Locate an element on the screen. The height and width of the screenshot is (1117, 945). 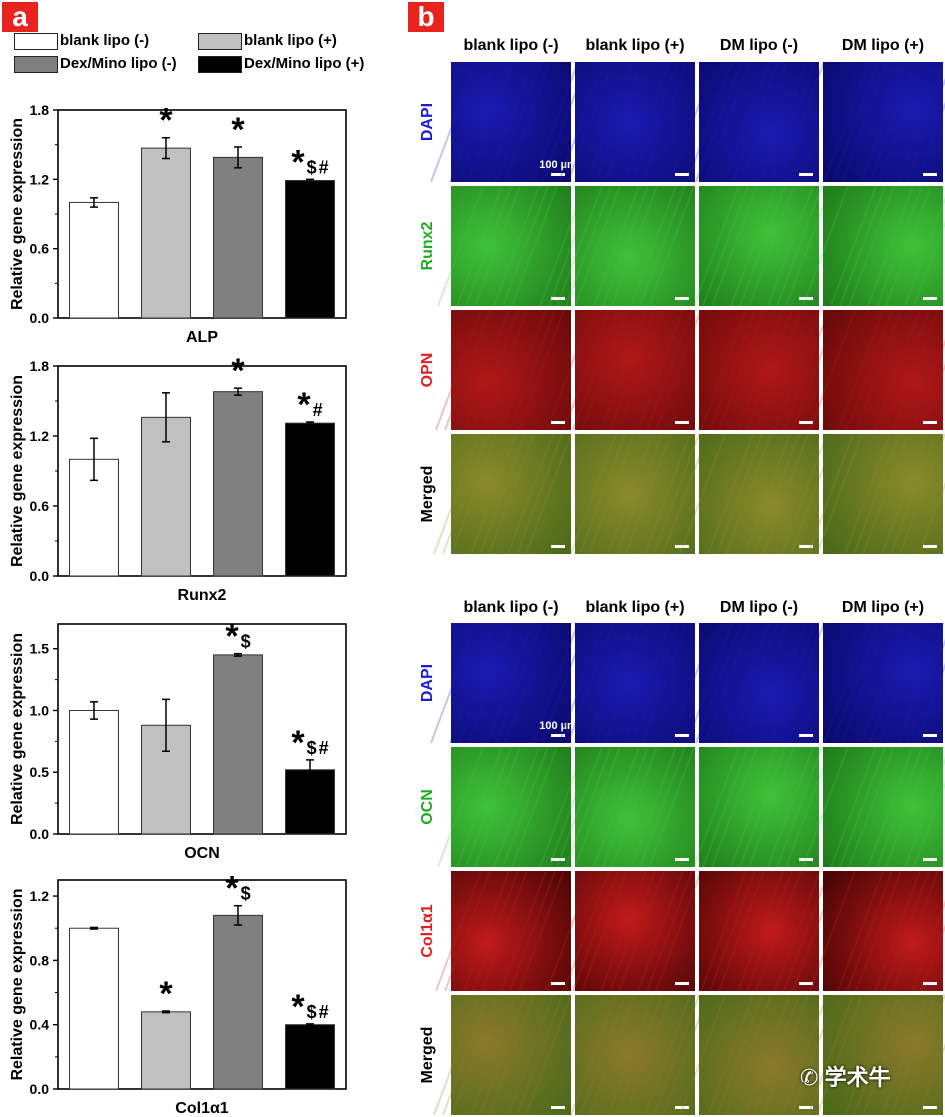
row-label: Col1α1 is located at coordinates (427, 931).